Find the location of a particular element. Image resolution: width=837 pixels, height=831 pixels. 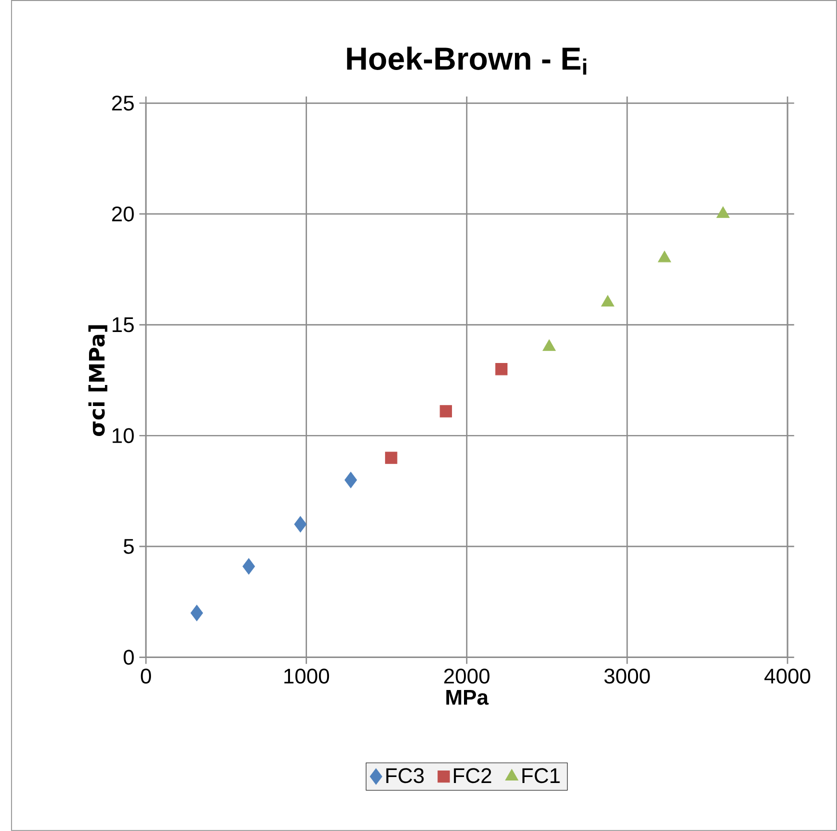

legend-label: FC2 is located at coordinates (473, 776).